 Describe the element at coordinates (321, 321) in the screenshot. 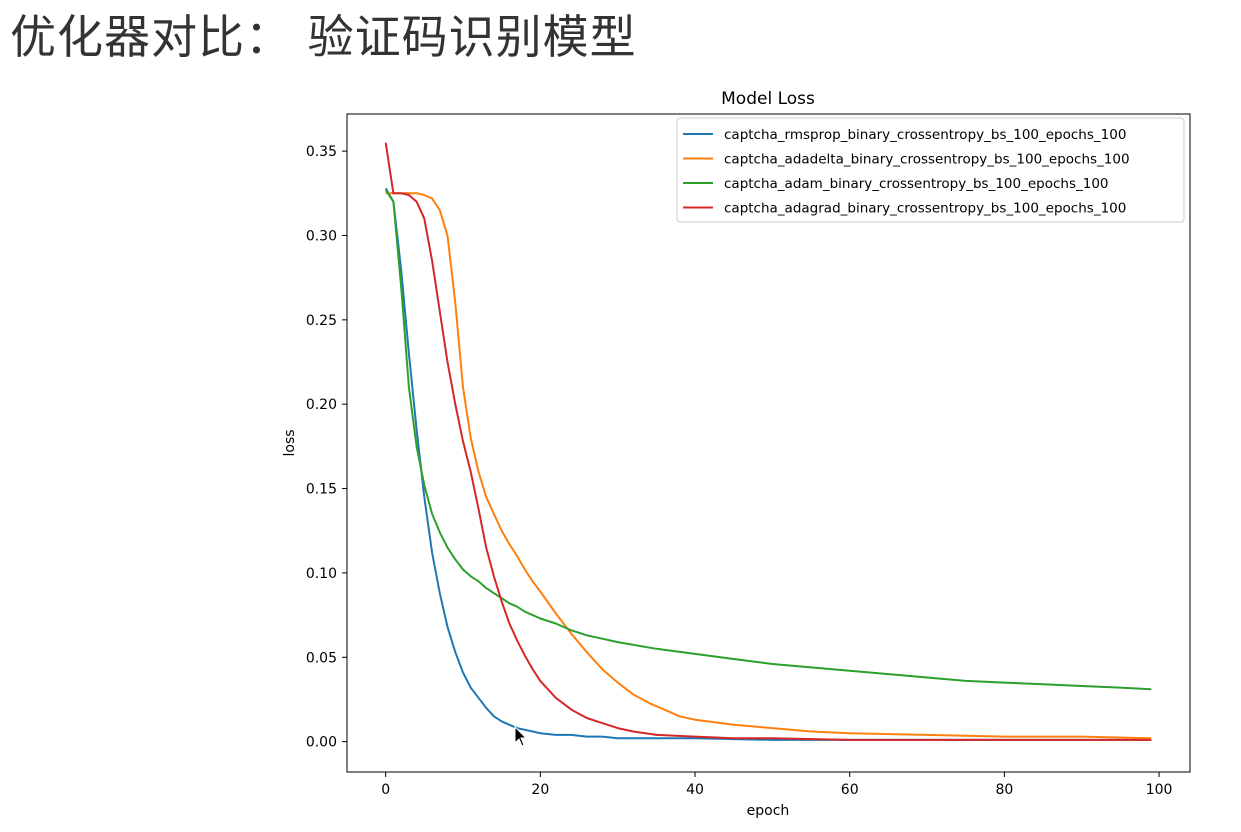

I see `y-tick-label: 0.25` at that location.